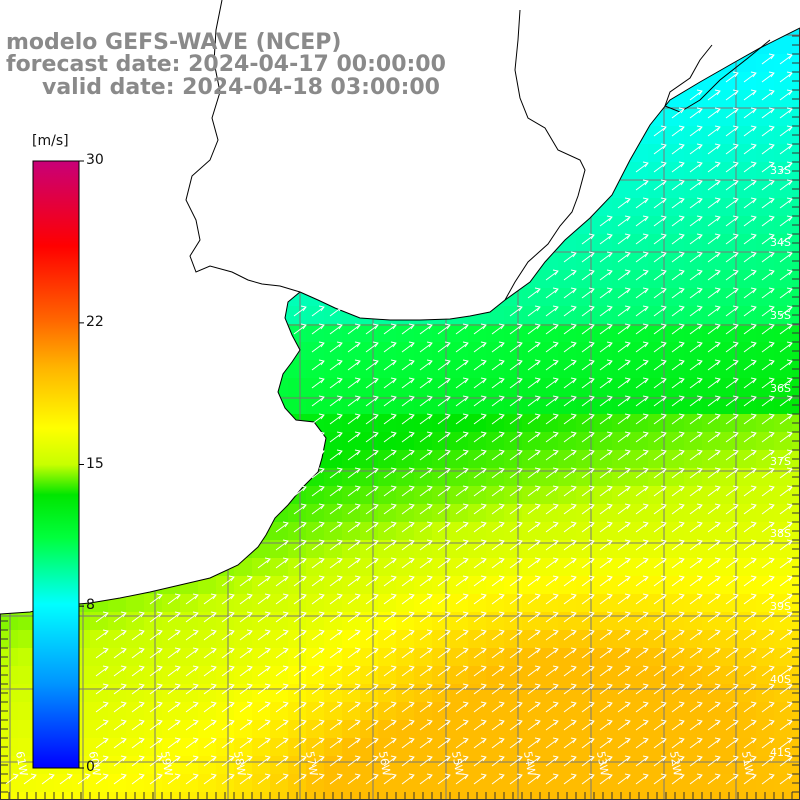  Describe the element at coordinates (21, 763) in the screenshot. I see `longitude-label: 61W` at that location.